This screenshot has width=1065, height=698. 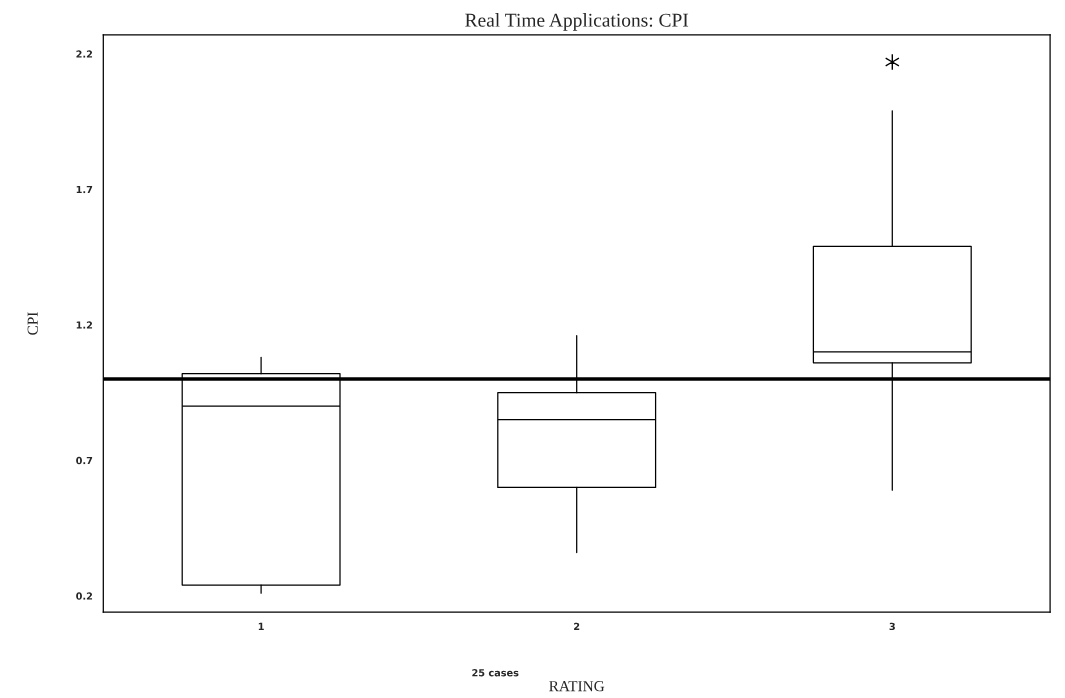 What do you see at coordinates (577, 686) in the screenshot?
I see `x-axis-title: RATING` at bounding box center [577, 686].